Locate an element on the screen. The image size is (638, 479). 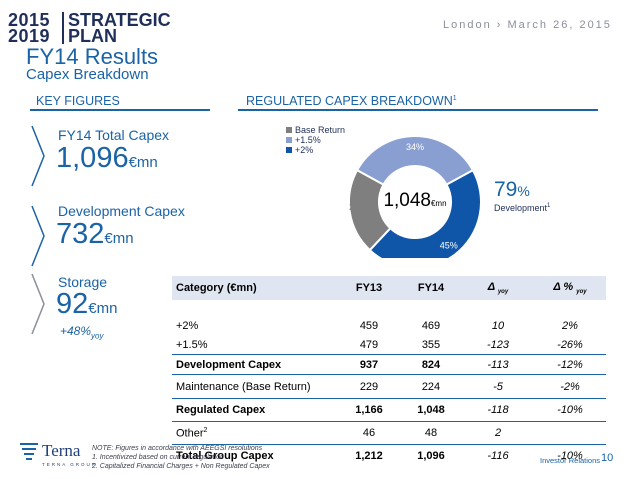
capex-donut-chart: 34% 45% 21% is located at coordinates (415, 196).